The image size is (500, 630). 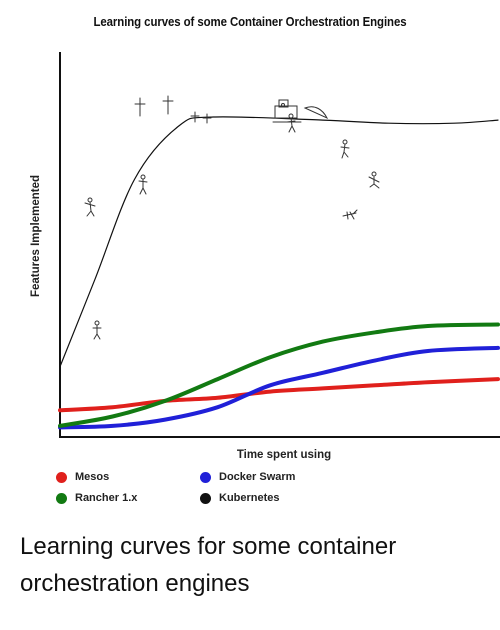 What do you see at coordinates (205, 498) in the screenshot?
I see `legend-swatch-kubernetes` at bounding box center [205, 498].